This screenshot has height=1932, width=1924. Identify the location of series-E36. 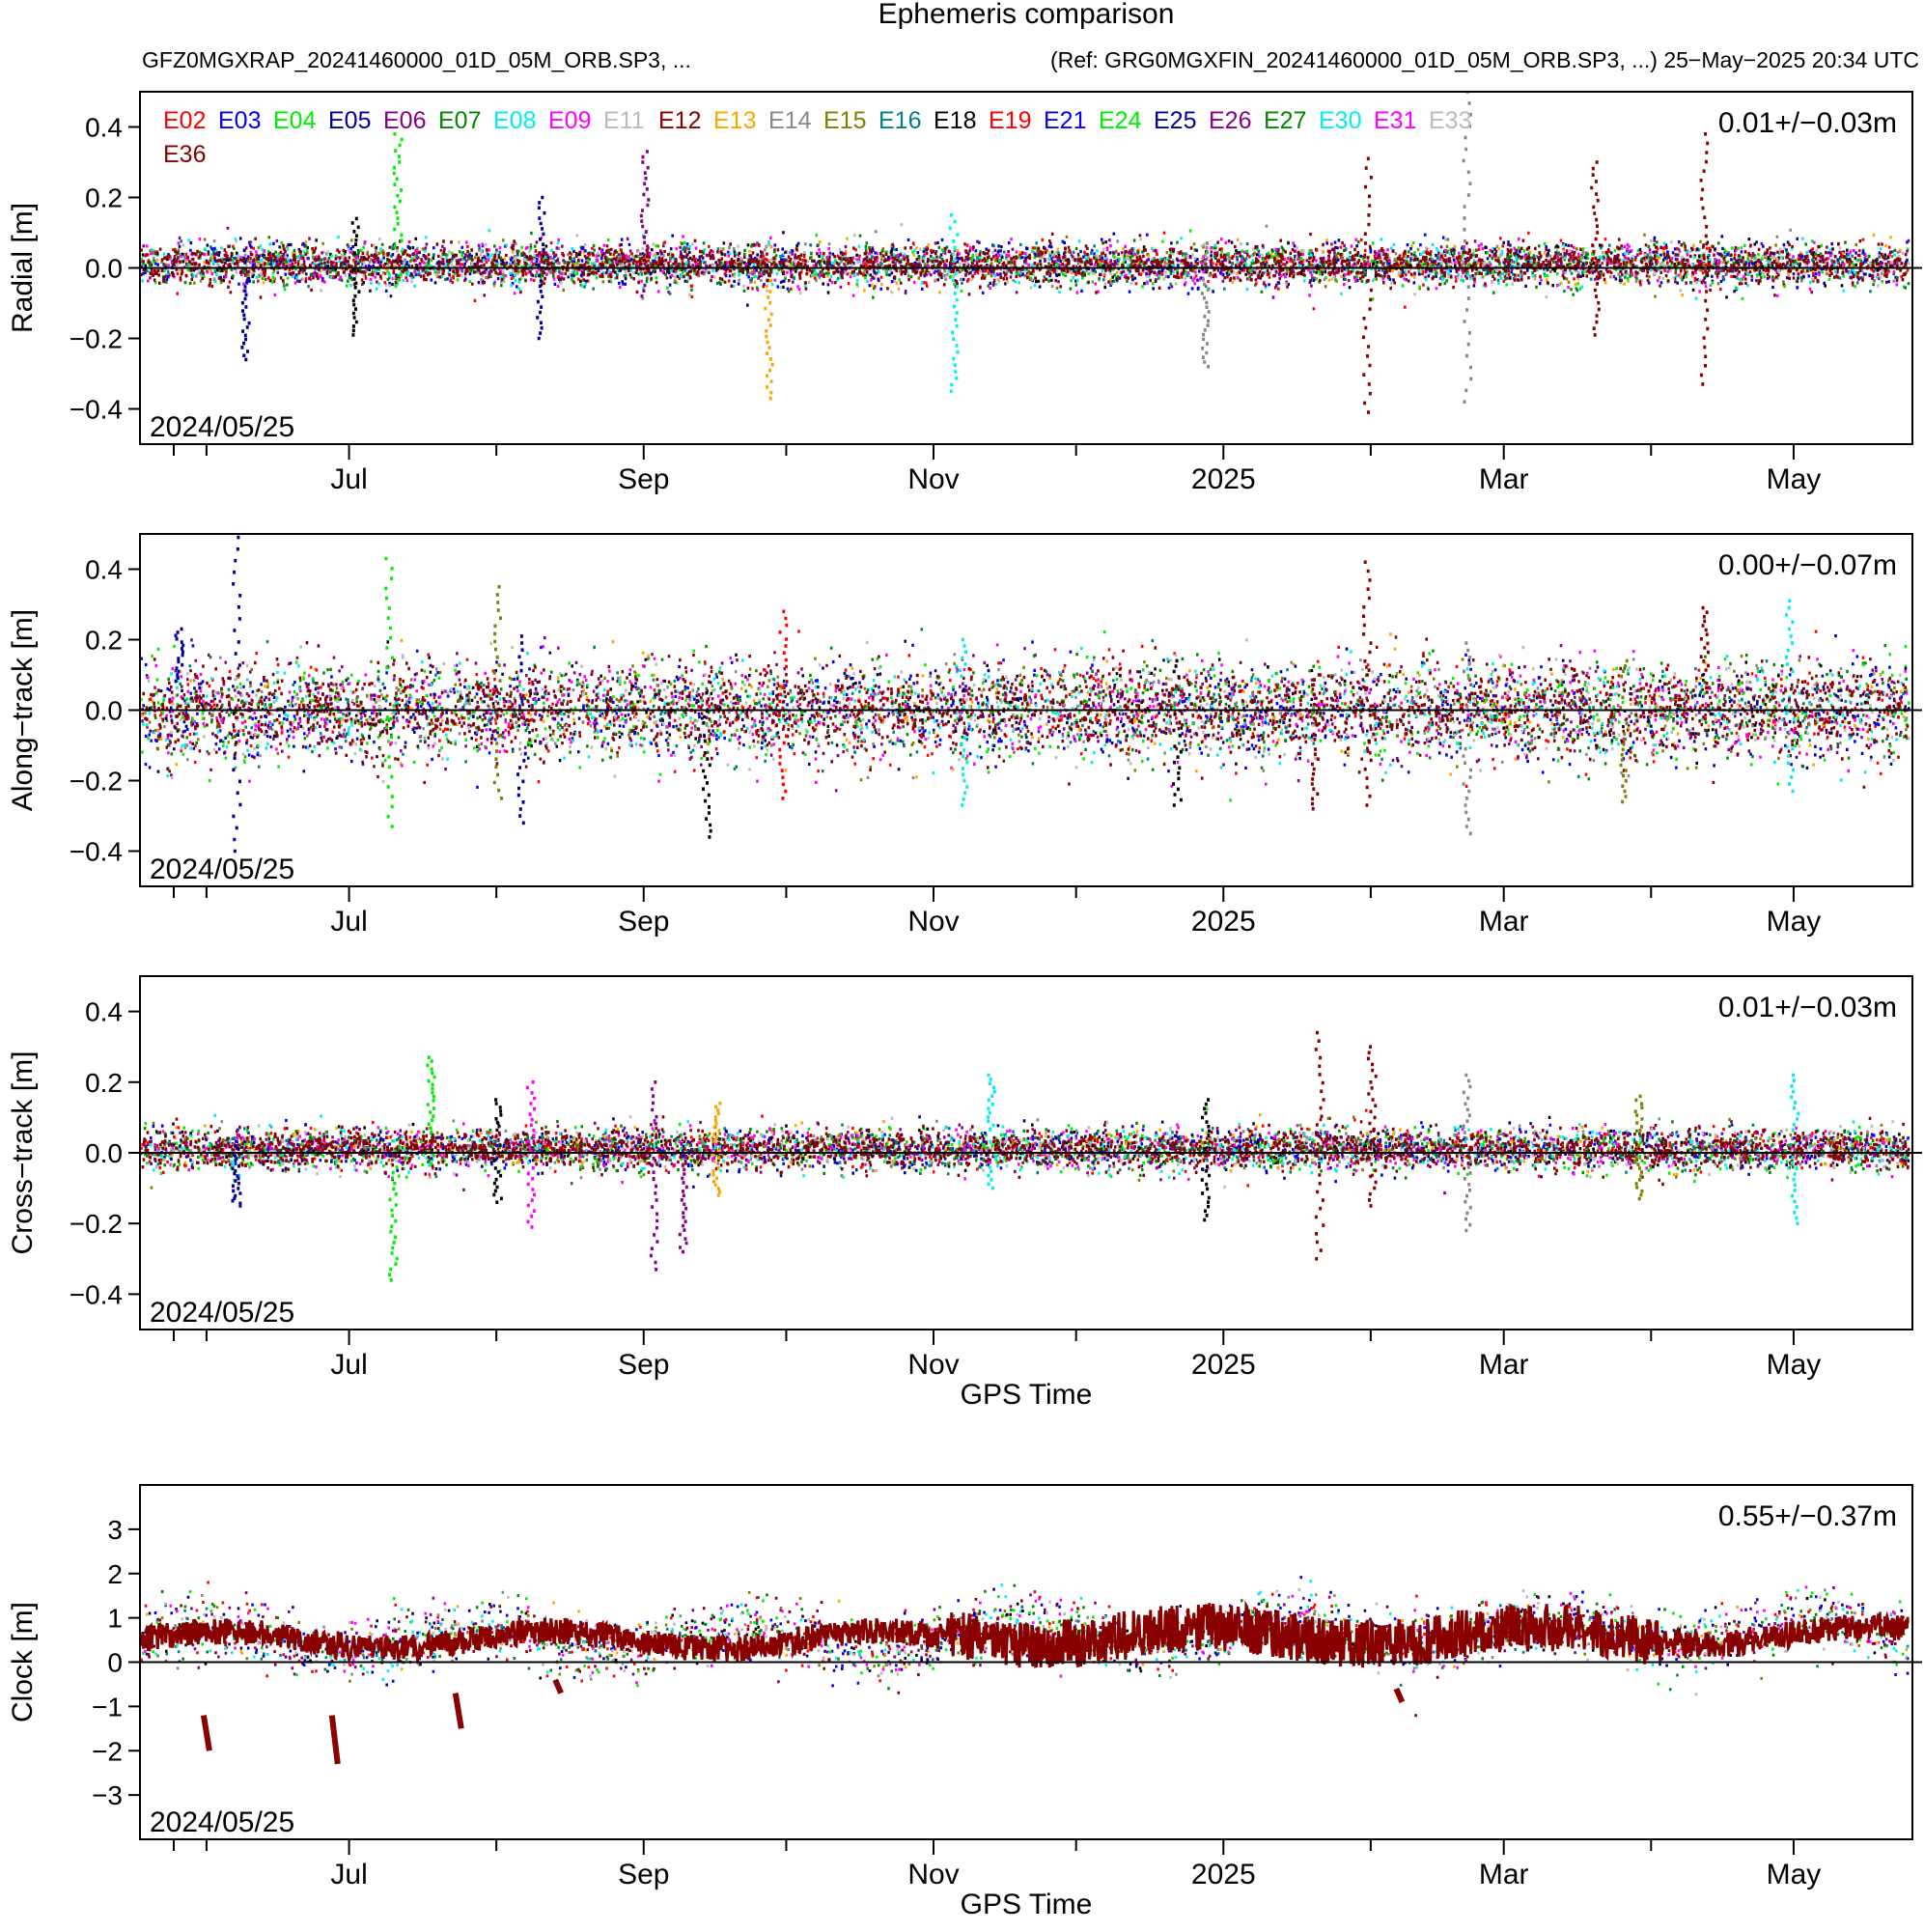
(1021, 712).